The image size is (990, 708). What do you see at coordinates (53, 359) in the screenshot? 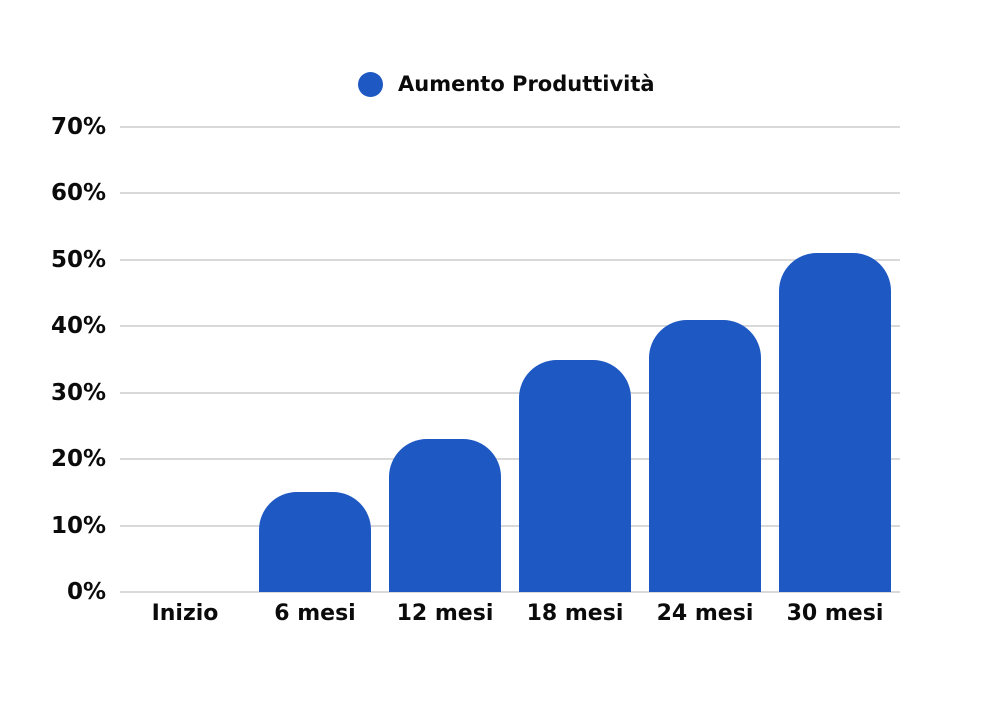
I see `y-axis-labels: 0% 10% 20% 30% 40% 50% 60% 70%` at bounding box center [53, 359].